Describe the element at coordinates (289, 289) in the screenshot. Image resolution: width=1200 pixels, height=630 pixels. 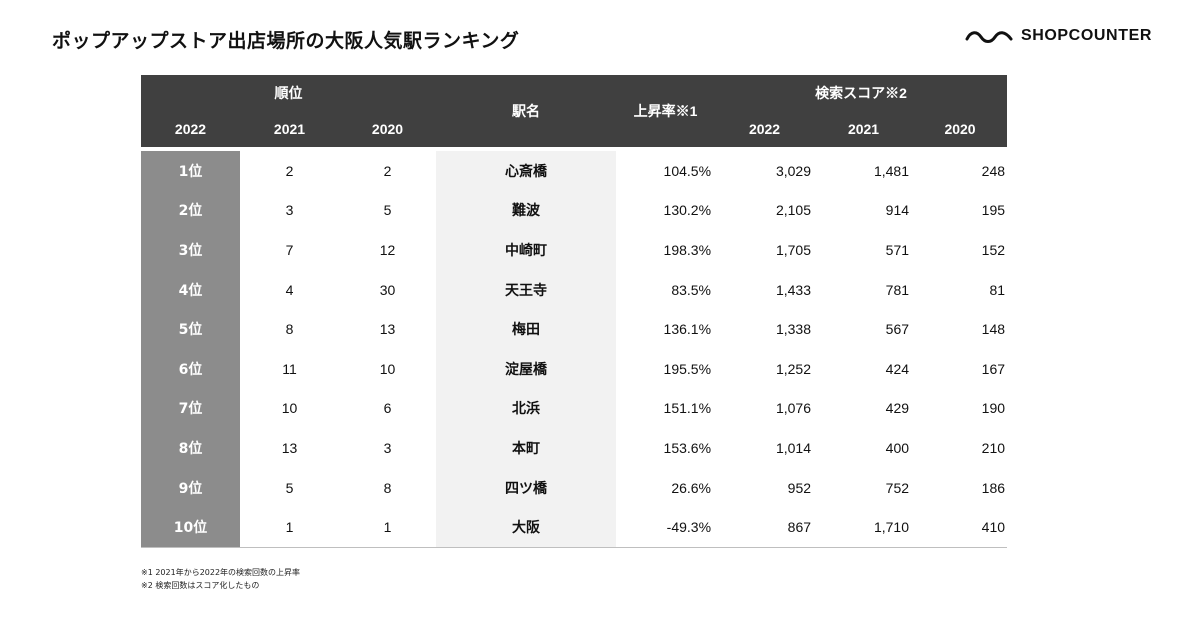
I see `rank-2021-cell: 4` at that location.